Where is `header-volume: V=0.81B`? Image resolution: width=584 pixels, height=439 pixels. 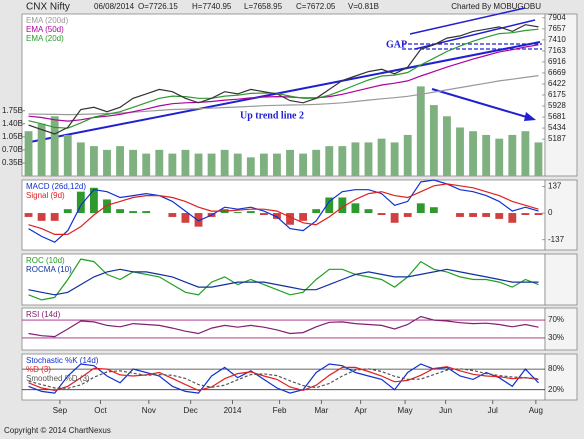 header-volume: V=0.81B is located at coordinates (363, 6).